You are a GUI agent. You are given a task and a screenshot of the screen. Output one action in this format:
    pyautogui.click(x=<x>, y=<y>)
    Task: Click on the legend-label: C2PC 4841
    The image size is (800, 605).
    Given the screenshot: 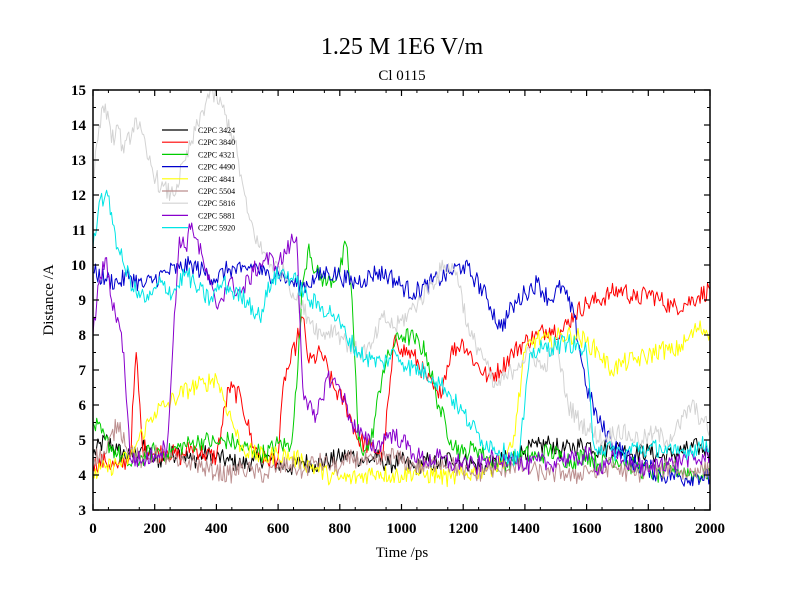 What is the action you would take?
    pyautogui.click(x=216, y=179)
    